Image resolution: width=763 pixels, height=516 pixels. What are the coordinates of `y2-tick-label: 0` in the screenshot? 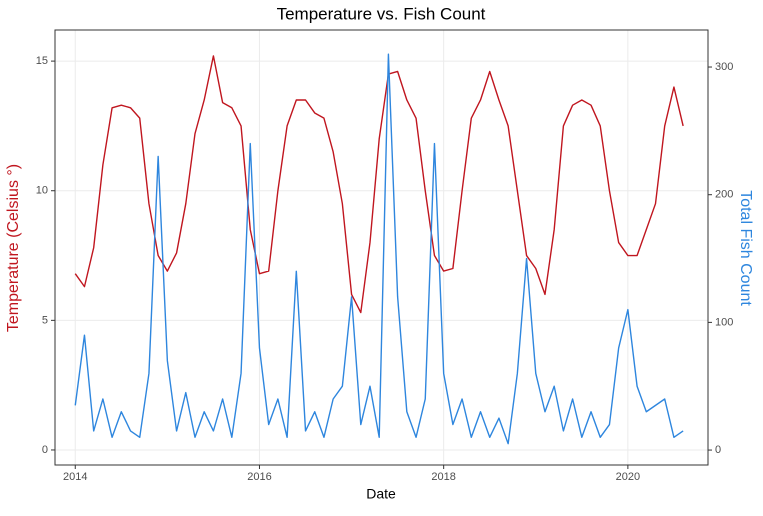 It's located at (718, 450).